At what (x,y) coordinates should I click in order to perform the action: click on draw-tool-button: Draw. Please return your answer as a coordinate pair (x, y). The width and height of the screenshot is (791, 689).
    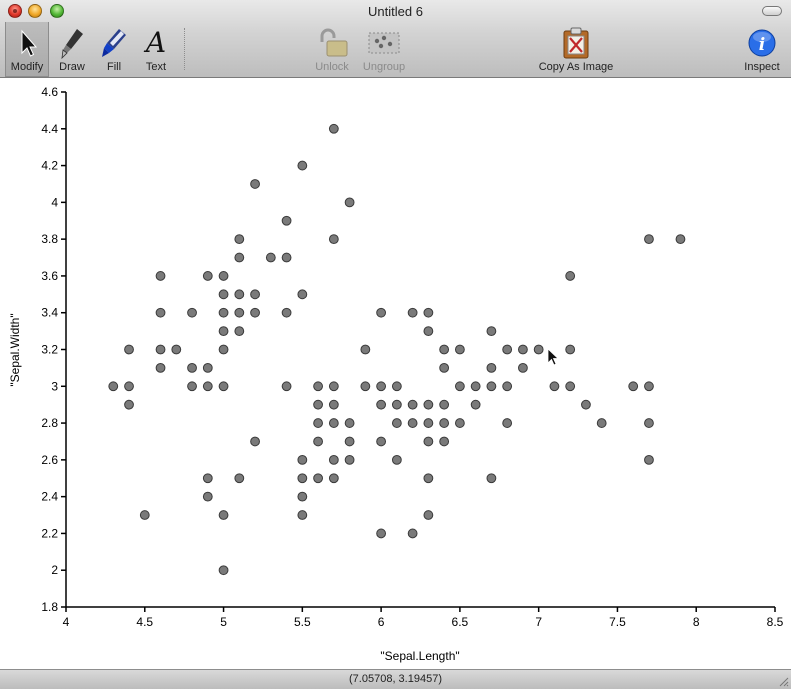
    Looking at the image, I should click on (72, 49).